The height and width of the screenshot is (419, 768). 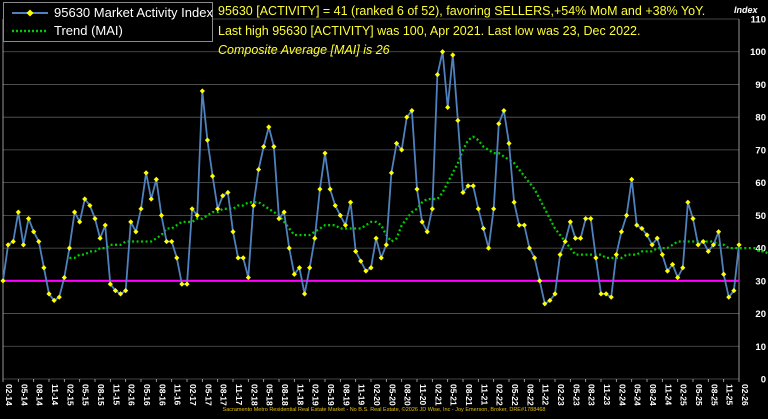 What do you see at coordinates (239, 395) in the screenshot?
I see `x-tick-label-11-17: 11-17` at bounding box center [239, 395].